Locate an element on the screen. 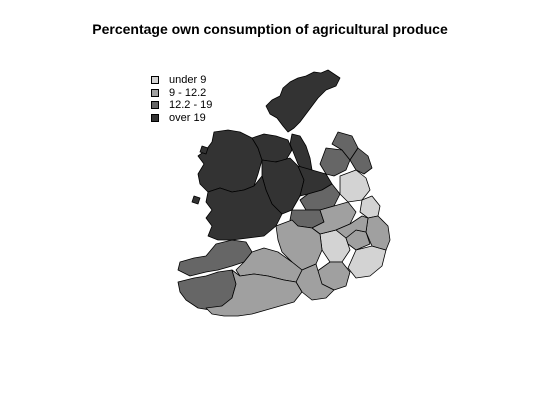  legend-item-under-9: under 9 is located at coordinates (181, 80).